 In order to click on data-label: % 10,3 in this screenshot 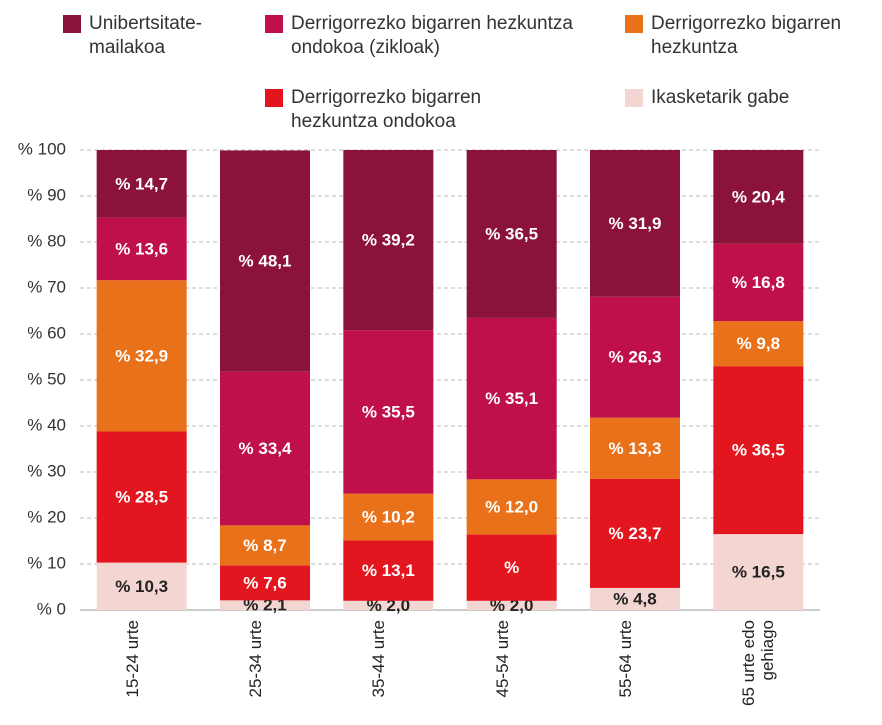, I will do `click(141, 586)`.